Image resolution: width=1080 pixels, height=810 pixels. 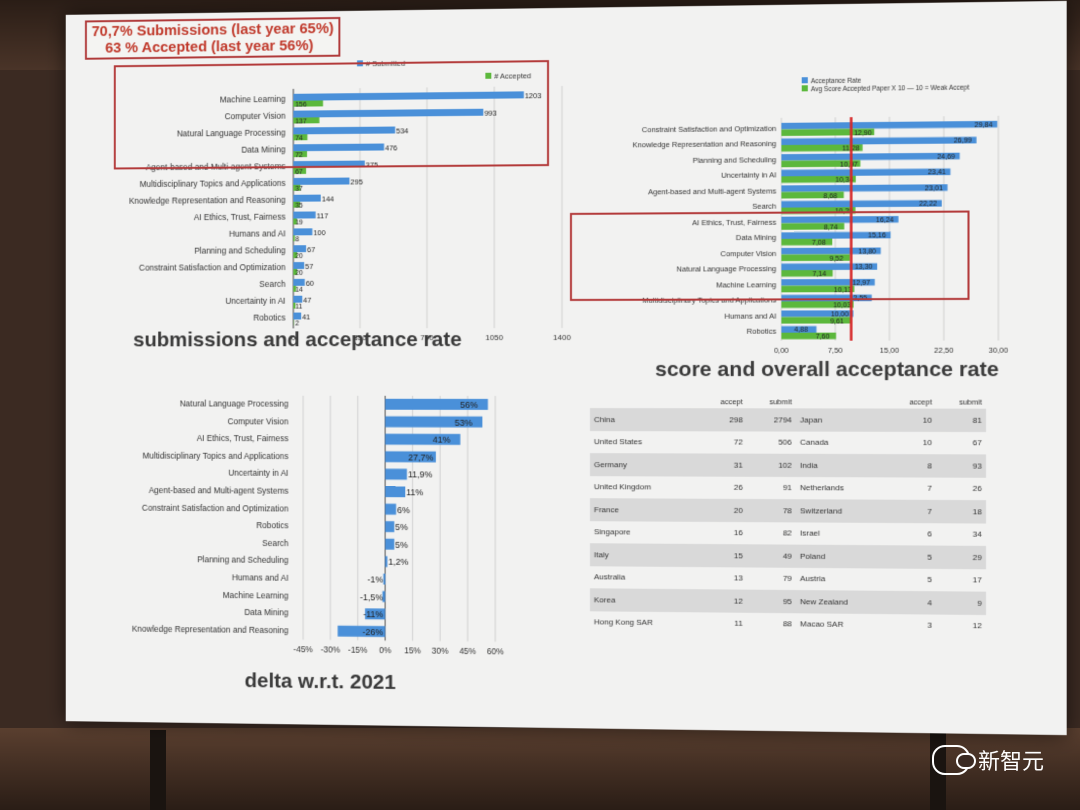 I want to click on table-cell: 4, so click(x=911, y=602).